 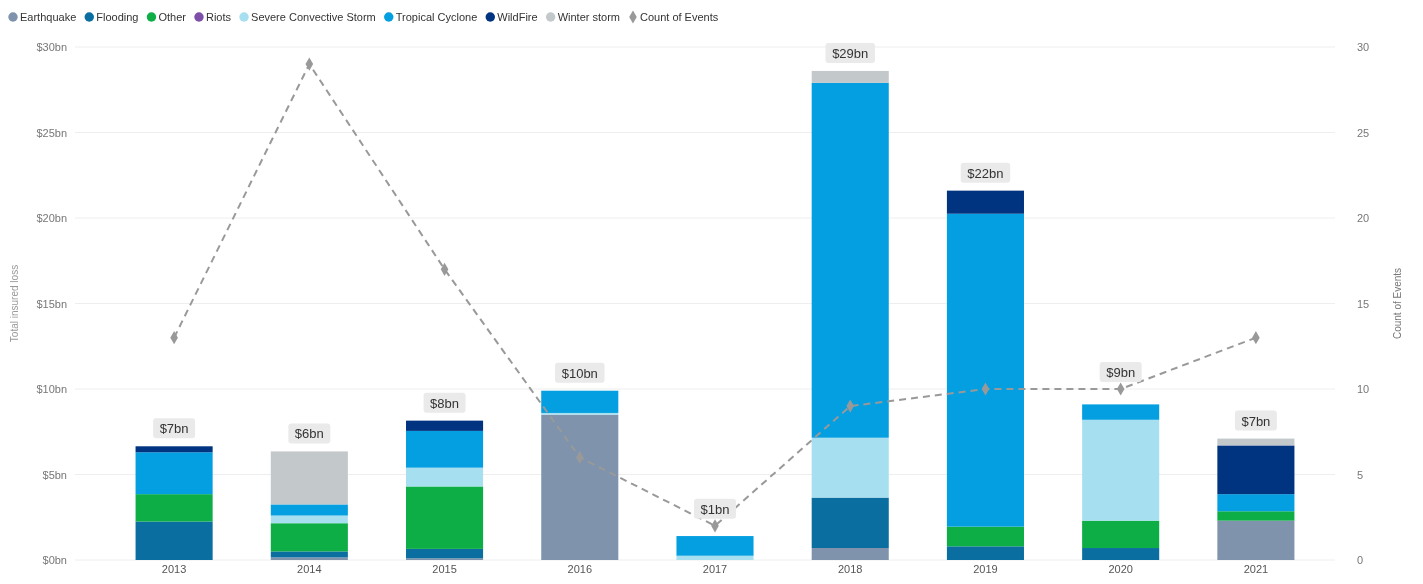 I want to click on y2-tick-label: 25, so click(x=1363, y=132).